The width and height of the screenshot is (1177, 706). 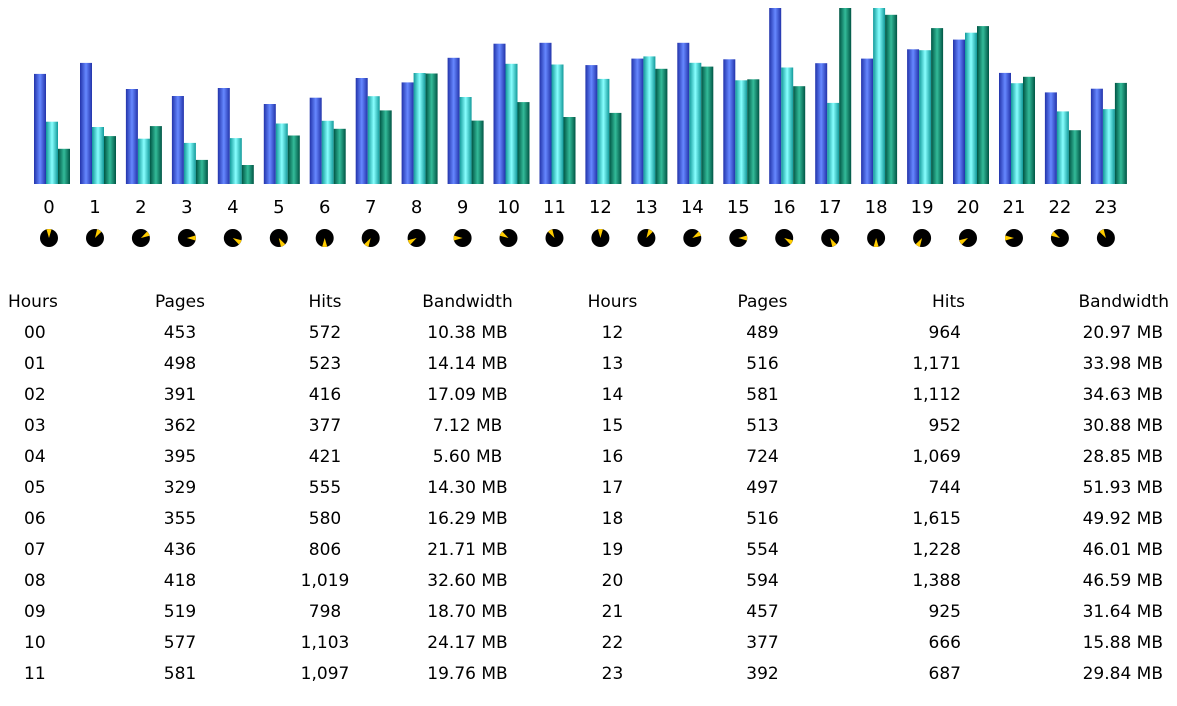 What do you see at coordinates (467, 580) in the screenshot?
I see `bandwidth-cell: 32.60 MB` at bounding box center [467, 580].